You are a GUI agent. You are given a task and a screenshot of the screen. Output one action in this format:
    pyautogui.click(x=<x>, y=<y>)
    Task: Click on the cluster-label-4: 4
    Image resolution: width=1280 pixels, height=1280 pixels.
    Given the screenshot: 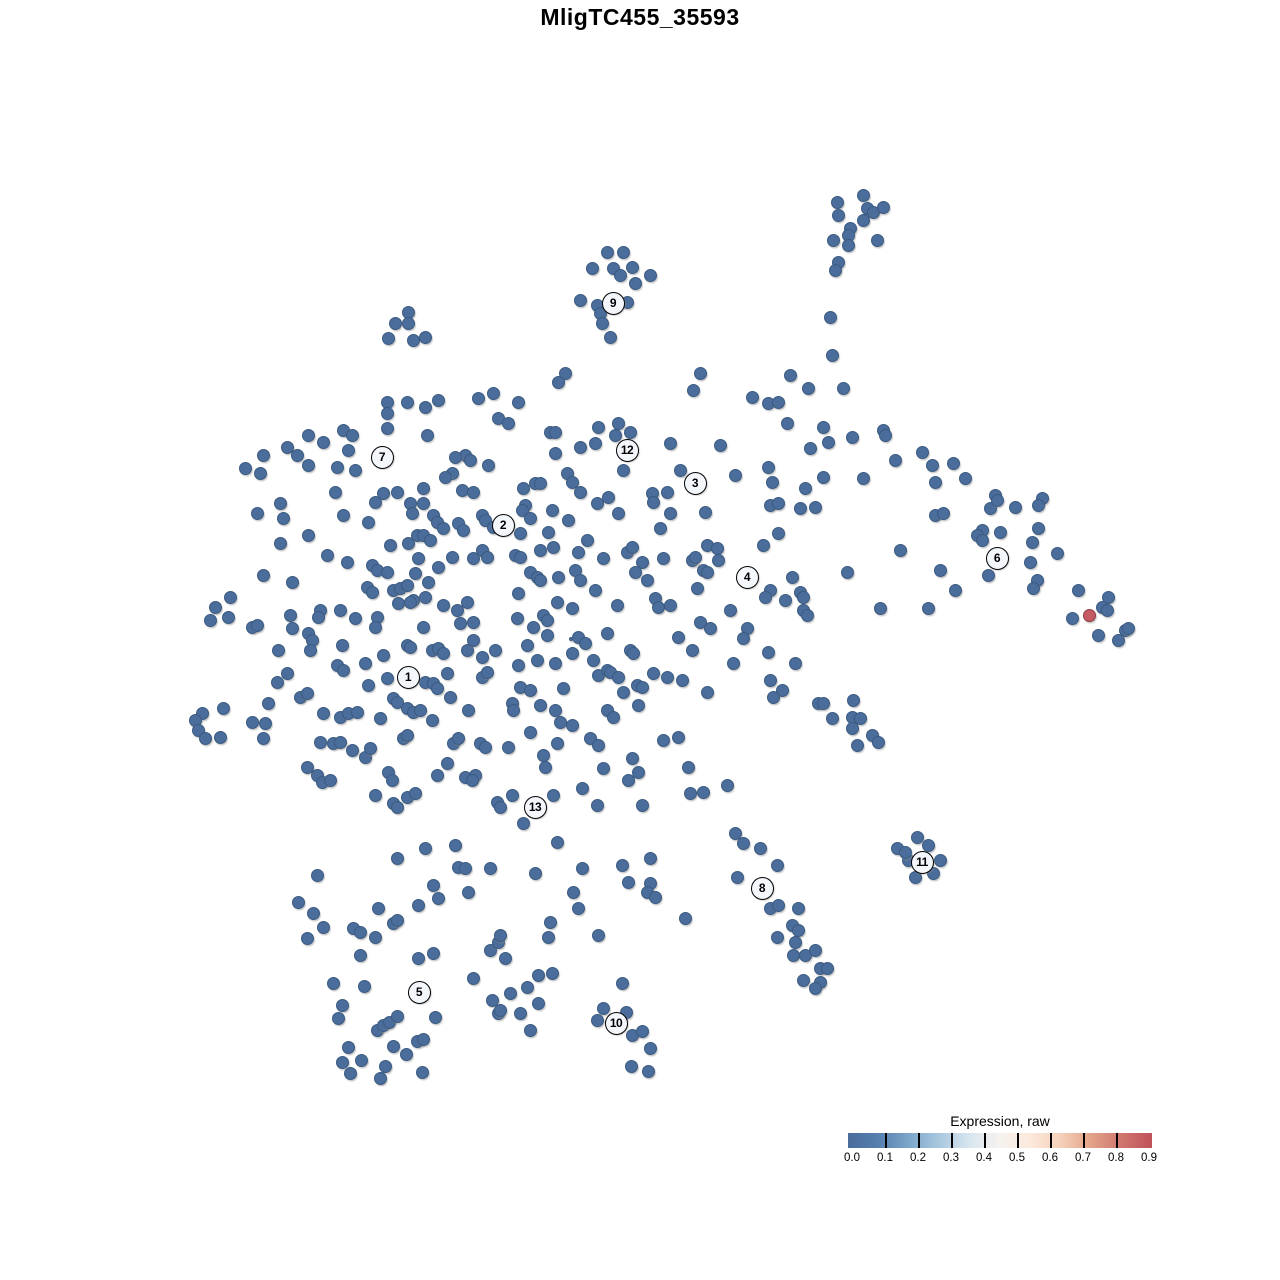 What is the action you would take?
    pyautogui.click(x=747, y=577)
    